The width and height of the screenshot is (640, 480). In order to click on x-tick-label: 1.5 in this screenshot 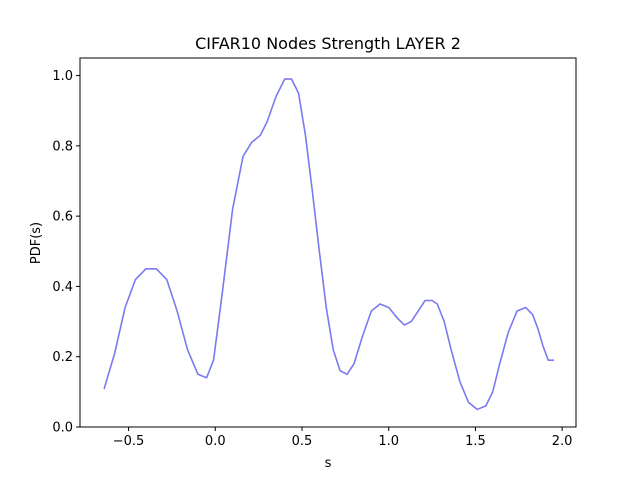, I will do `click(475, 441)`.